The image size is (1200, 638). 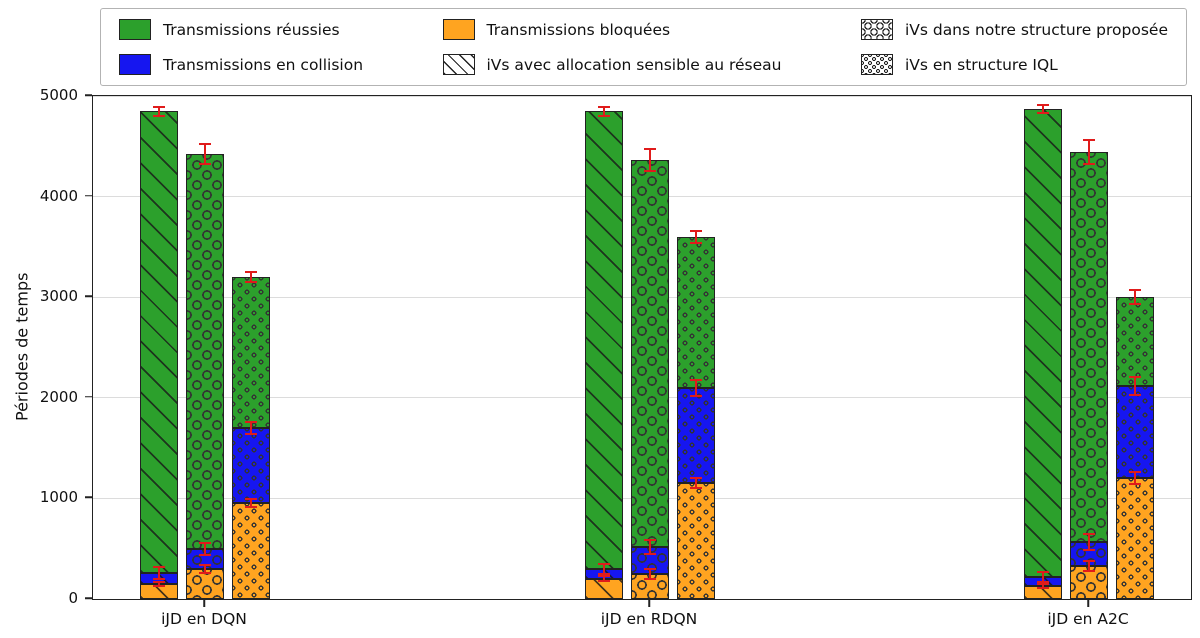 I want to click on x-axis: iJD en DQN iJD en RDQN iJD en A2C, so click(x=641, y=618).